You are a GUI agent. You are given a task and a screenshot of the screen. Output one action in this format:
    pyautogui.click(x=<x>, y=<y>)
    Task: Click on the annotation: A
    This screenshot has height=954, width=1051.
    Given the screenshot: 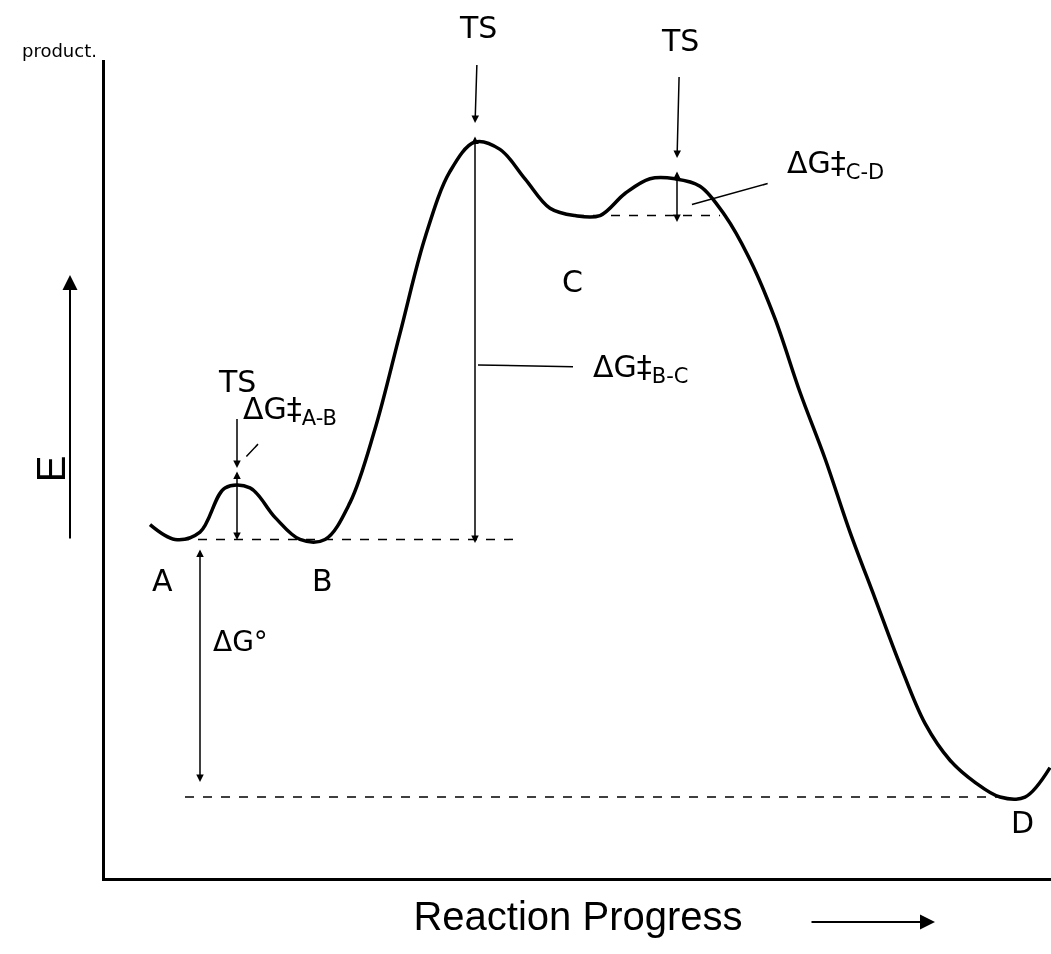 What is the action you would take?
    pyautogui.click(x=162, y=580)
    